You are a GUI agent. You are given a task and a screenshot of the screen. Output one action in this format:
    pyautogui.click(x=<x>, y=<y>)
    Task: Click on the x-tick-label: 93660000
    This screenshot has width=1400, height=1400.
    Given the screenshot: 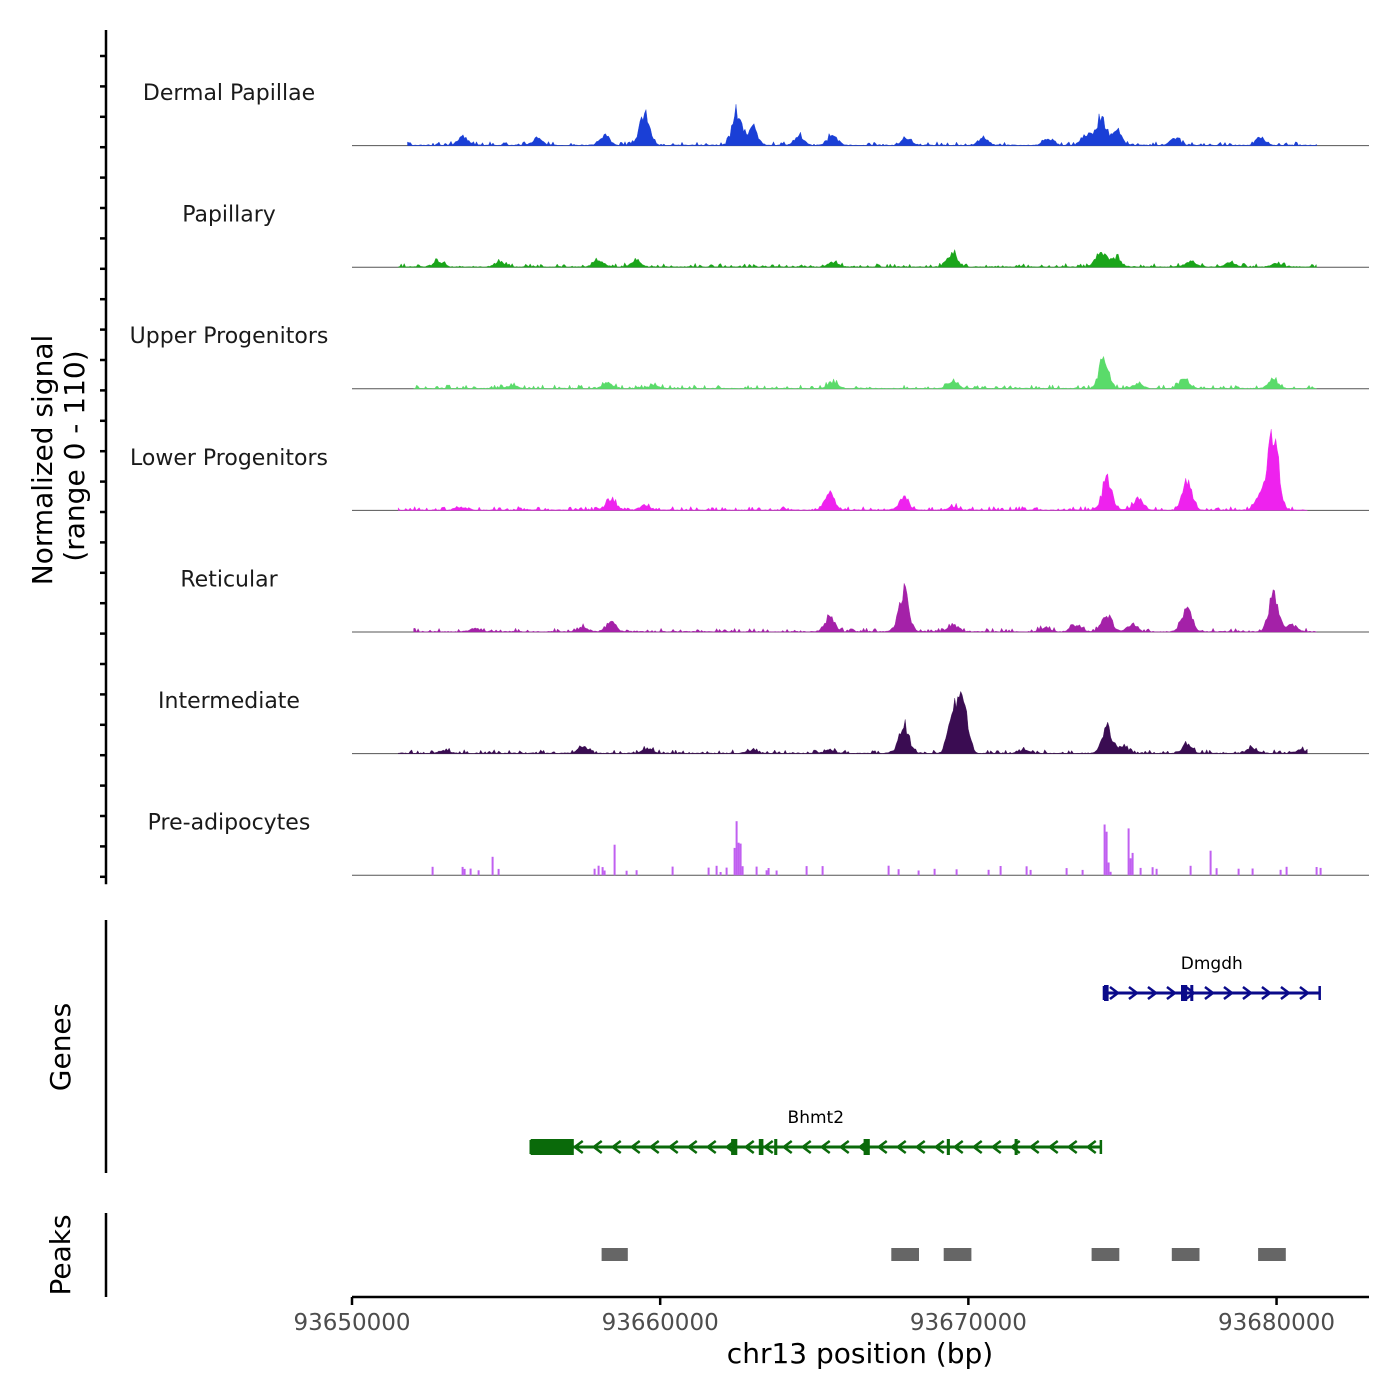 What is the action you would take?
    pyautogui.click(x=660, y=1323)
    